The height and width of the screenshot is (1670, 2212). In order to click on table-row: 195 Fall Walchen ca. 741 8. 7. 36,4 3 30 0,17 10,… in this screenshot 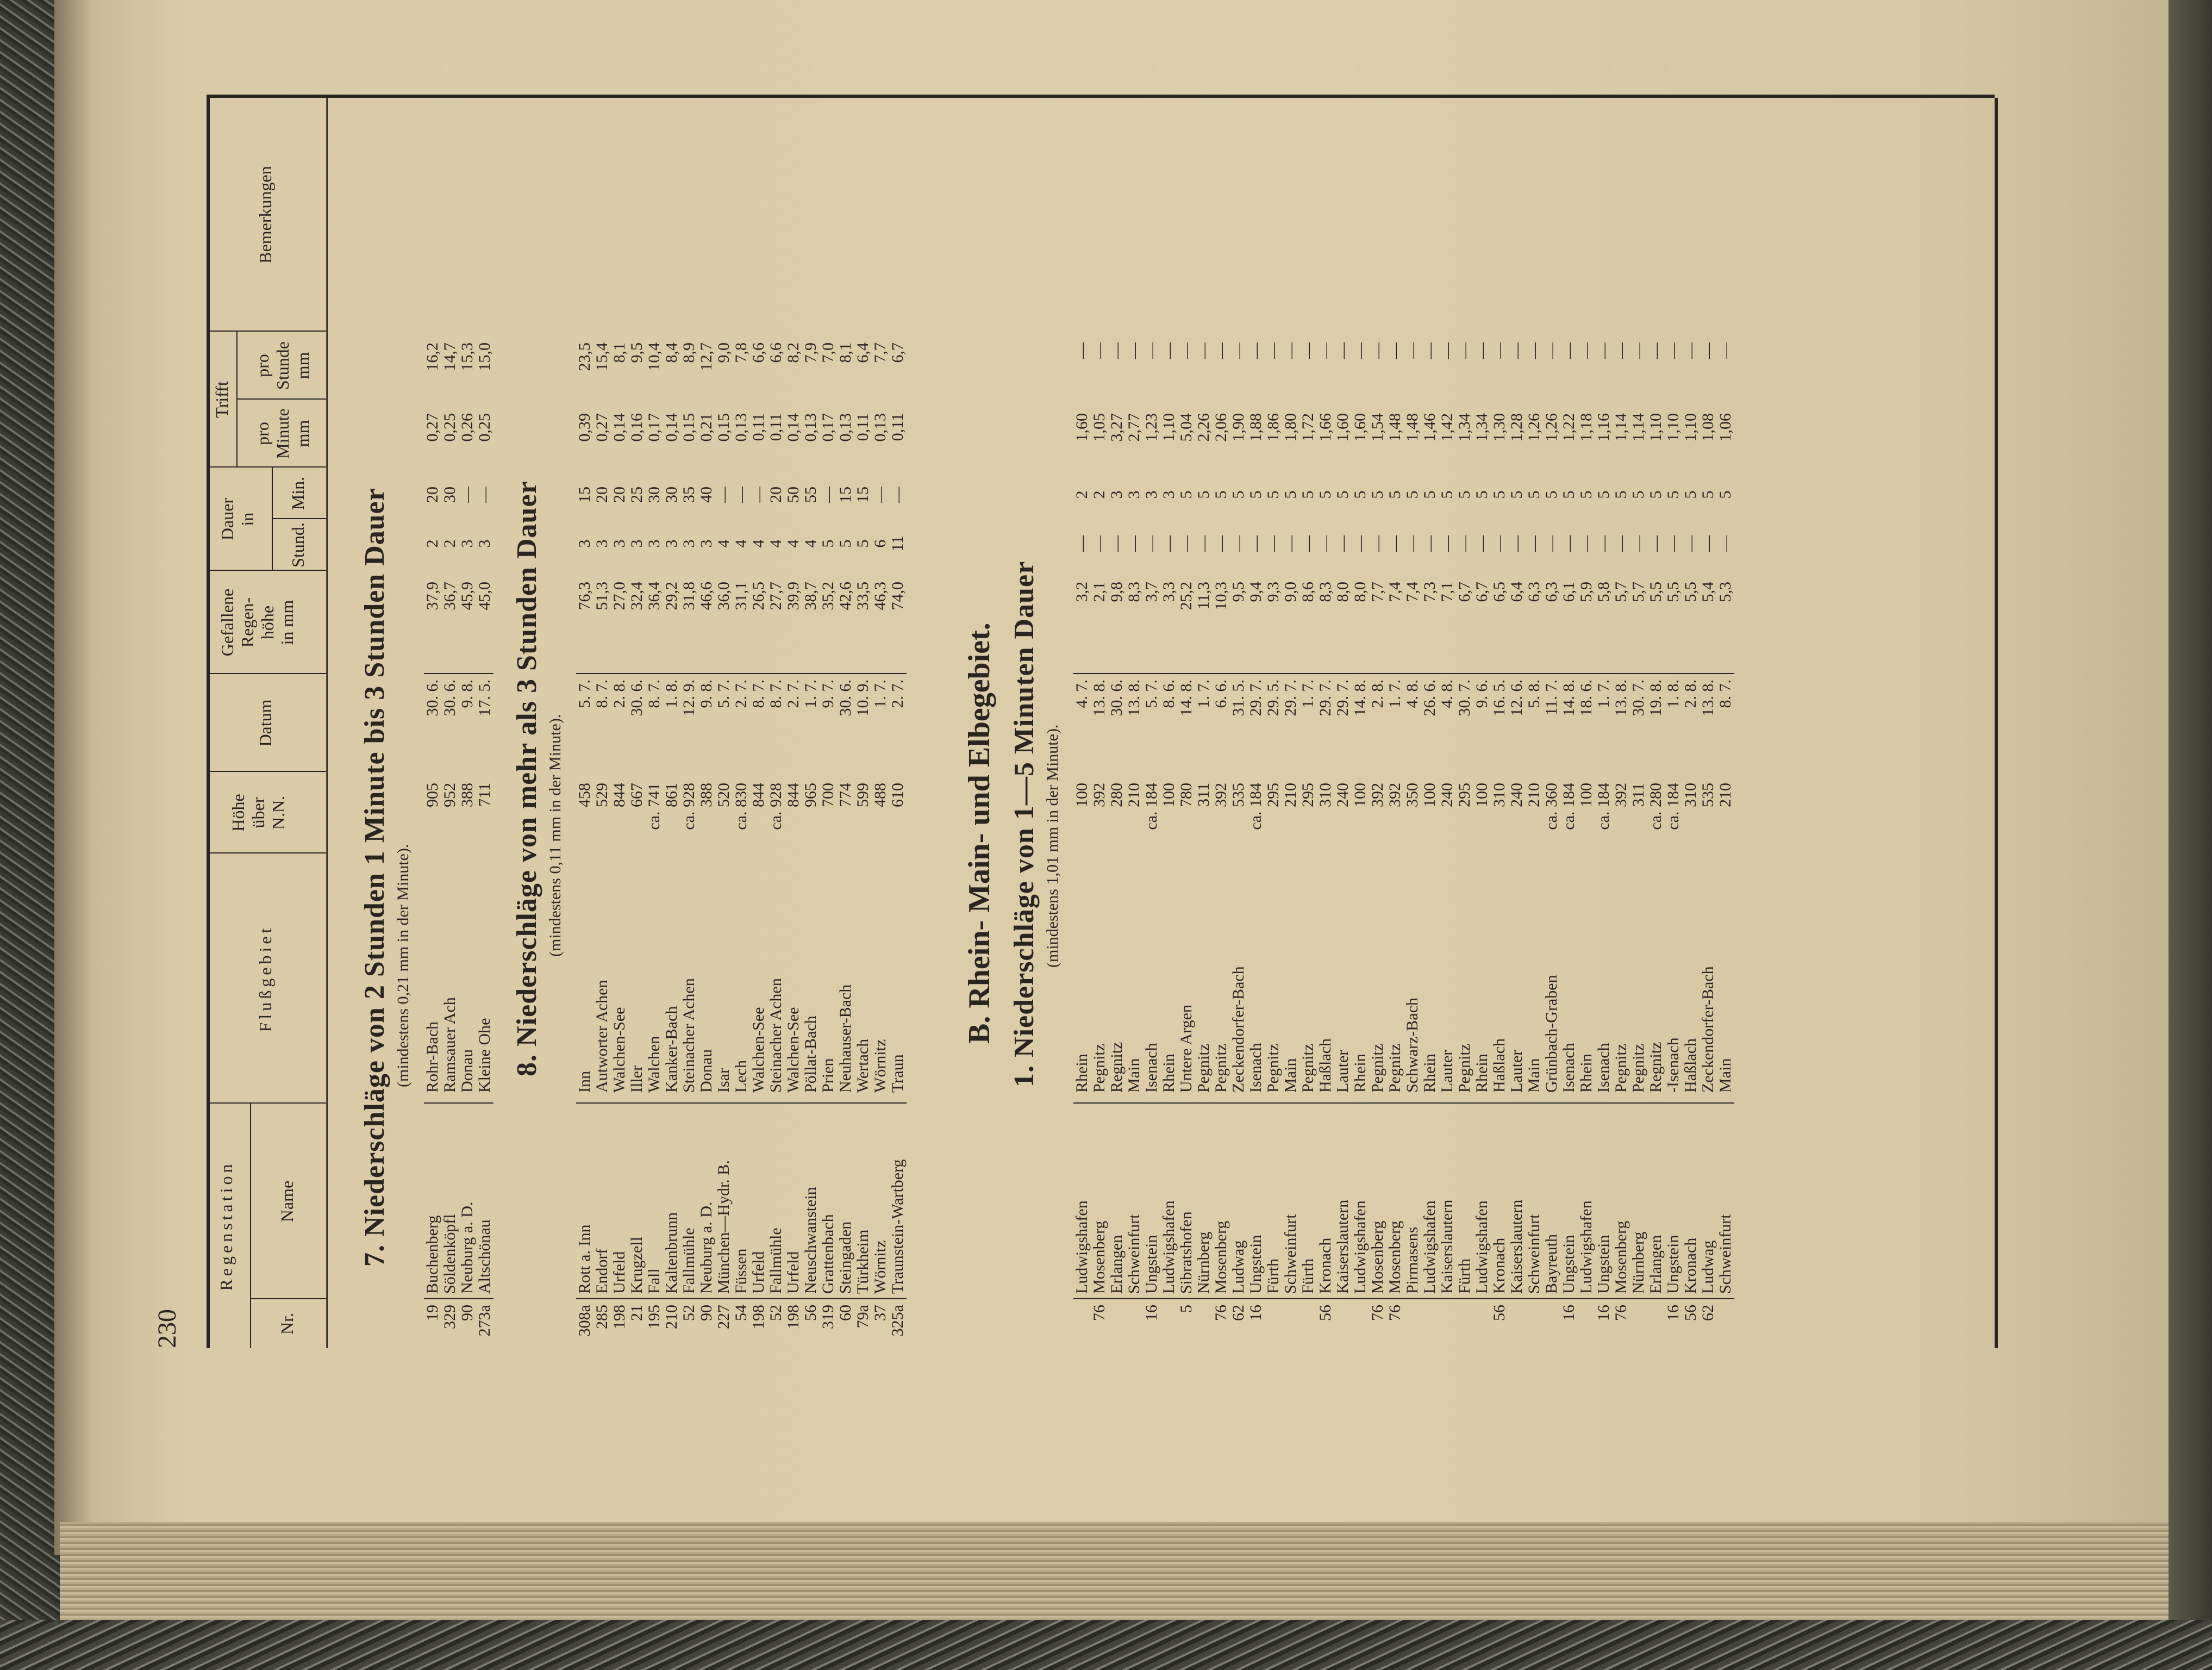, I will do `click(654, 831)`.